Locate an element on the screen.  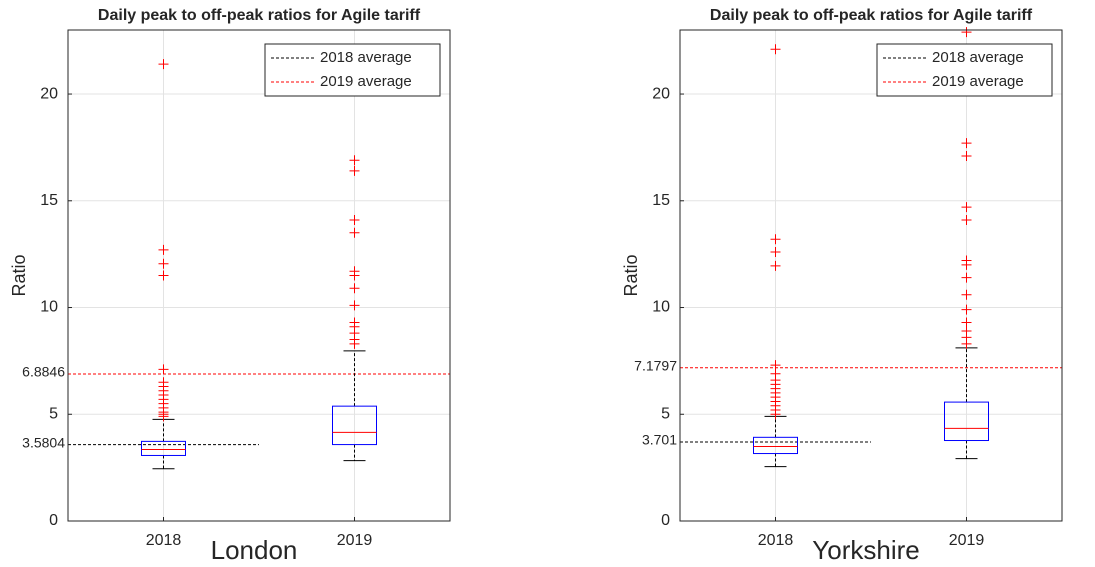
reference-label: 7.1797 is located at coordinates (655, 365).